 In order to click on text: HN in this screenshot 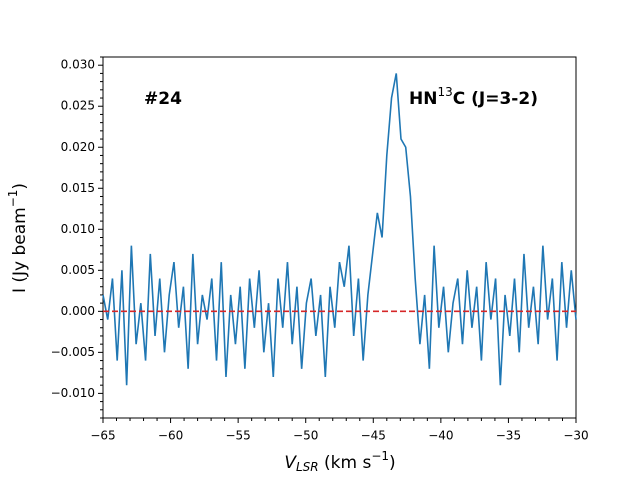, I will do `click(423, 99)`.